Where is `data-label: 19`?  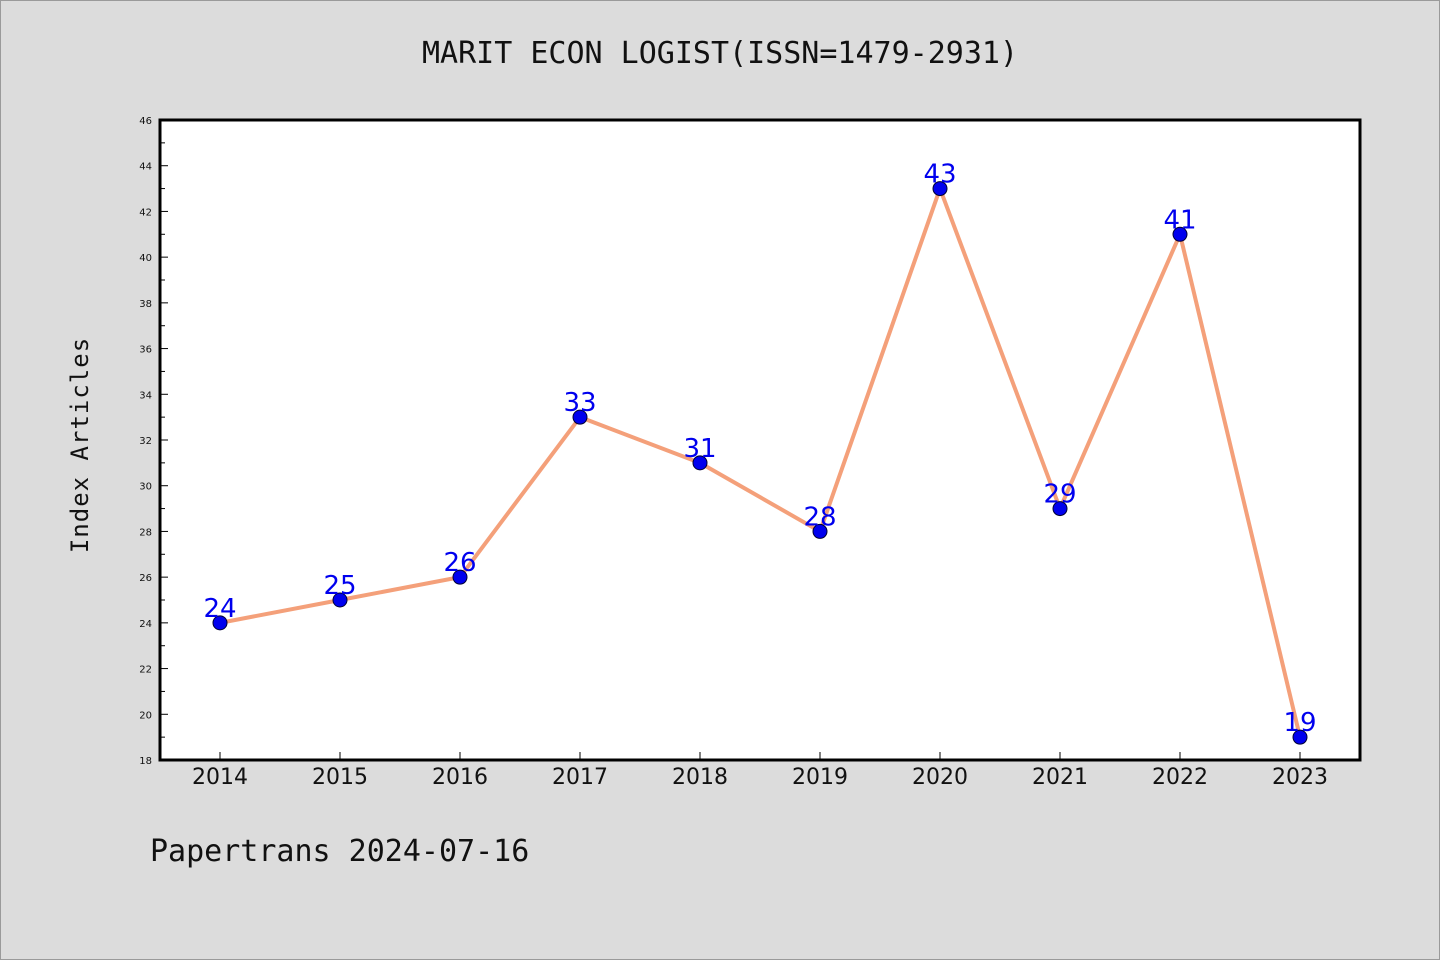 data-label: 19 is located at coordinates (1299, 723).